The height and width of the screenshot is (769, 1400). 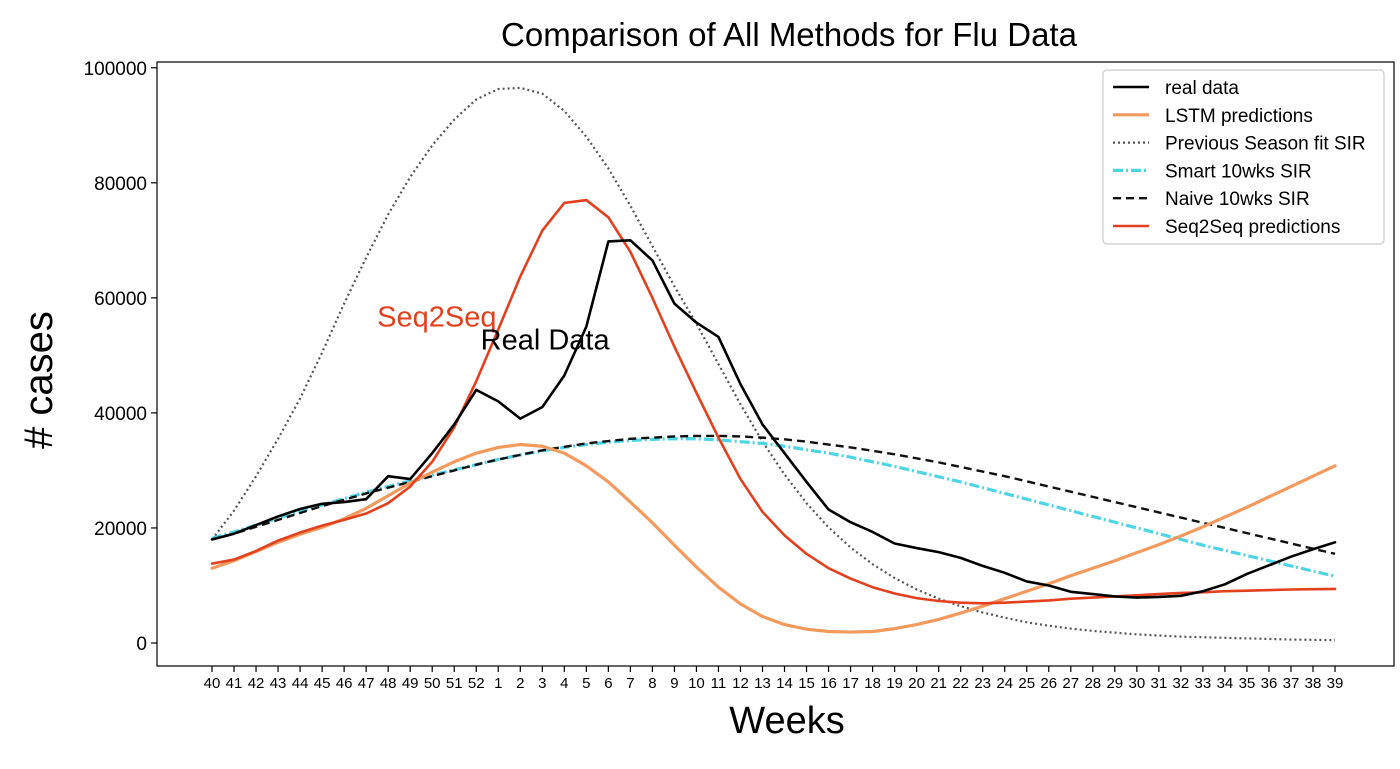 What do you see at coordinates (454, 683) in the screenshot?
I see `x-tick-label: 51` at bounding box center [454, 683].